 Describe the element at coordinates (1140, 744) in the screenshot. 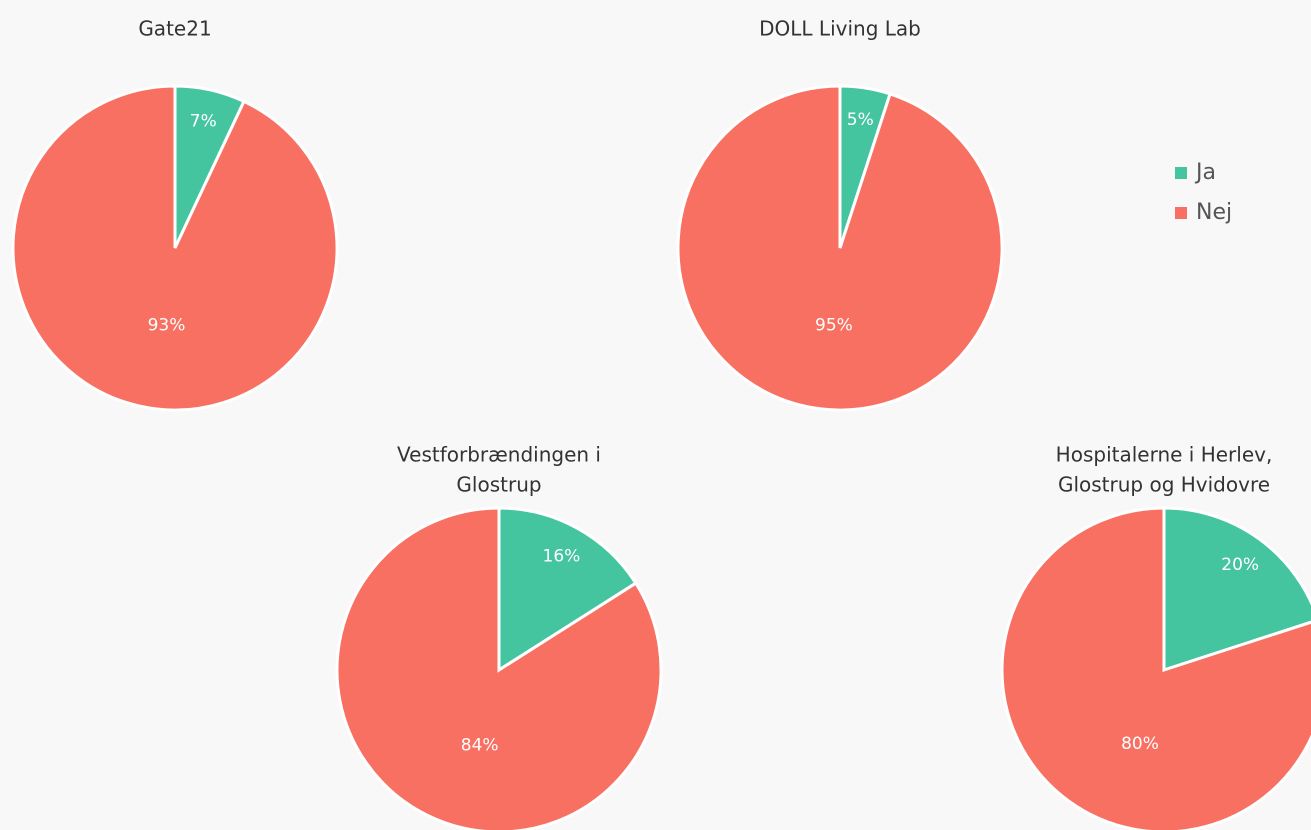

I see `slice-label: 80%` at that location.